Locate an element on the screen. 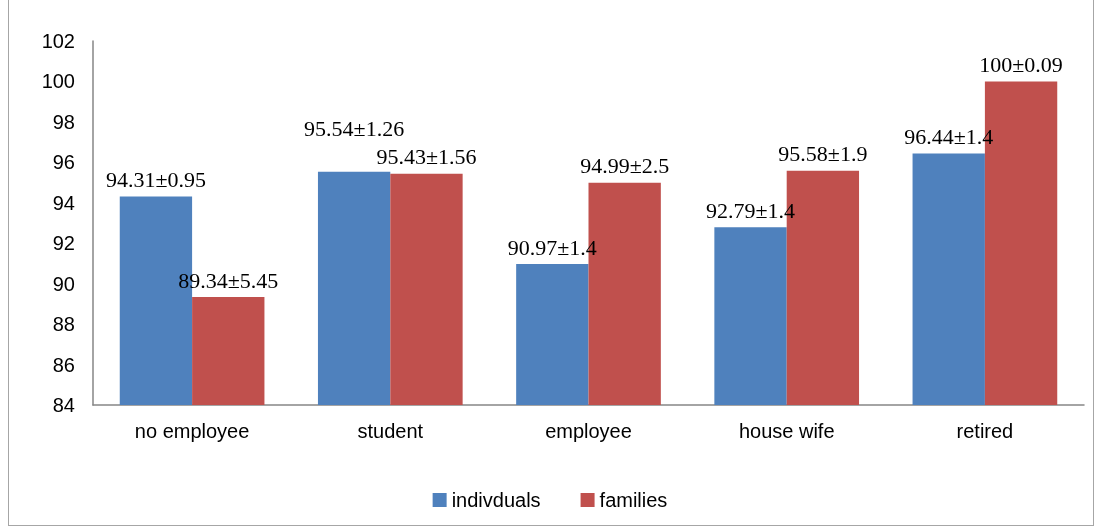 Image resolution: width=1100 pixels, height=529 pixels. data-label: 95.43±1.56 is located at coordinates (426, 157).